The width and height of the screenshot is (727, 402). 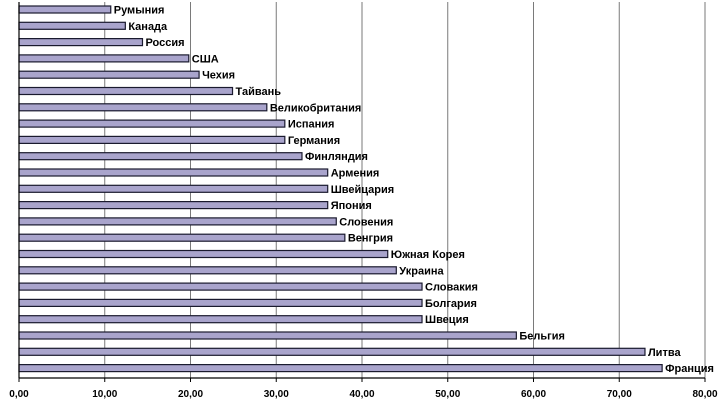 I want to click on bar-label: Франция, so click(x=689, y=369).